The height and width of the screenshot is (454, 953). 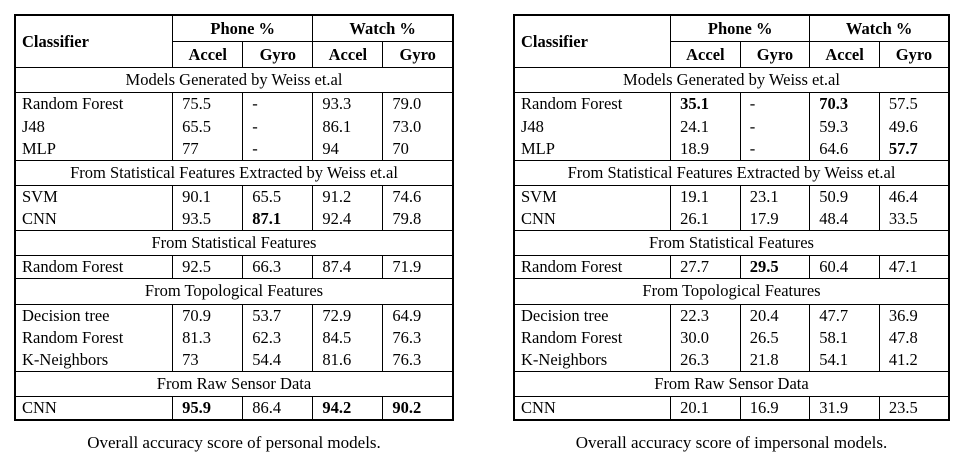 What do you see at coordinates (914, 267) in the screenshot?
I see `value-cell: 47.1` at bounding box center [914, 267].